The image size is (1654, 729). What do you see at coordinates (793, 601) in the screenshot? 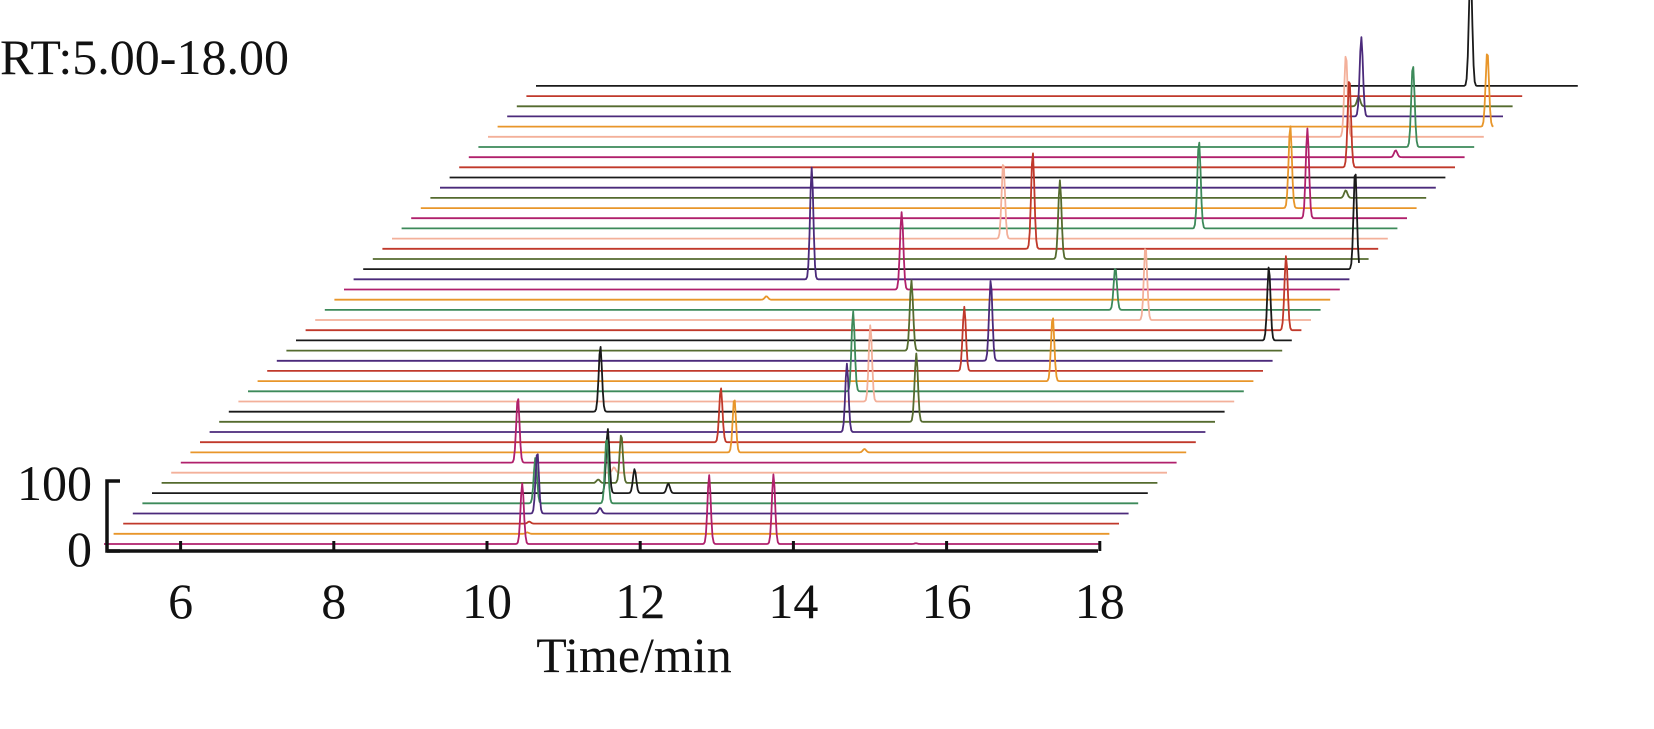
I see `x-tick-label: 14` at bounding box center [793, 601].